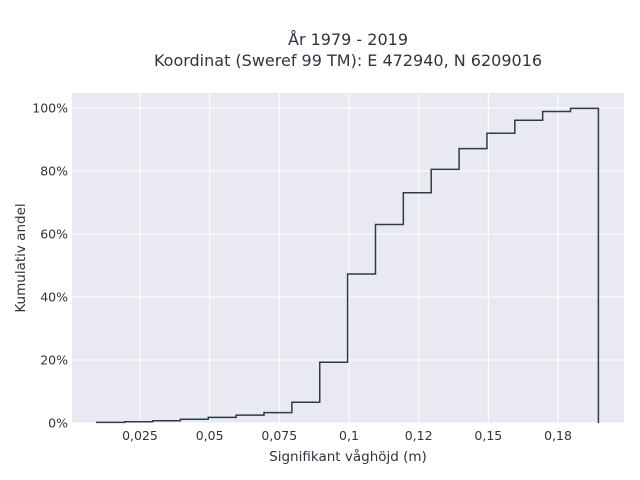 The image size is (640, 480). I want to click on x-axis-ticks: 0,025 0,05 0,075 0,1 0,12 0,15 0,18, so click(347, 435).